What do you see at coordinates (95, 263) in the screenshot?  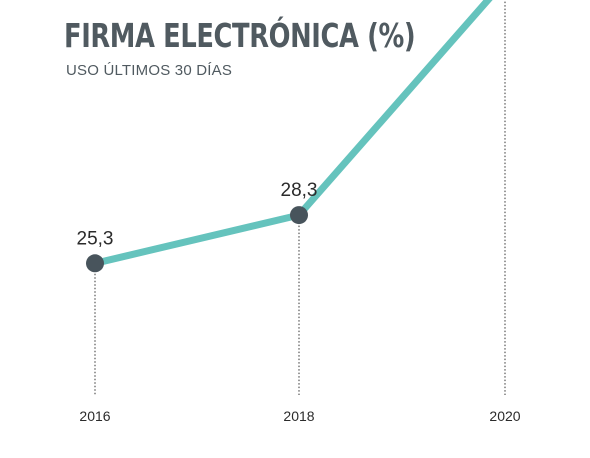 I see `data-point-2016` at bounding box center [95, 263].